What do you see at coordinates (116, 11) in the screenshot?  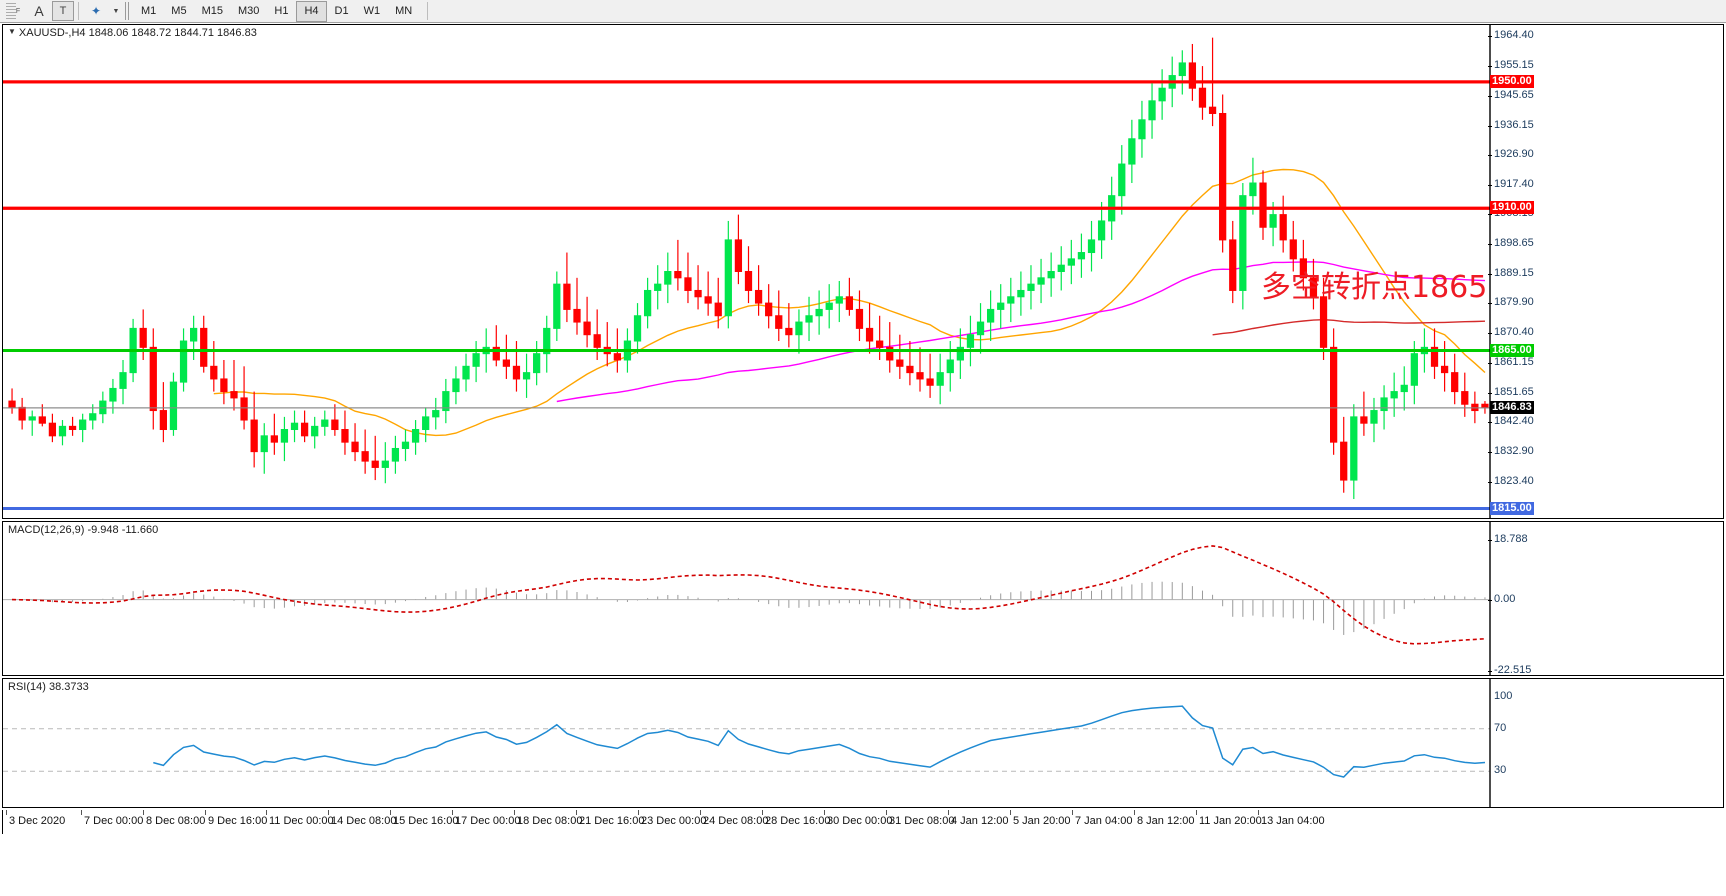 I see `chevron-down-icon: ▼` at bounding box center [116, 11].